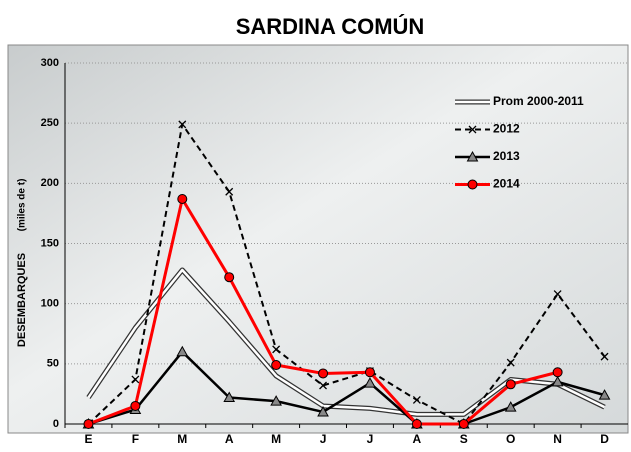 The image size is (631, 452). Describe the element at coordinates (506, 184) in the screenshot. I see `legend-label: 2014` at that location.